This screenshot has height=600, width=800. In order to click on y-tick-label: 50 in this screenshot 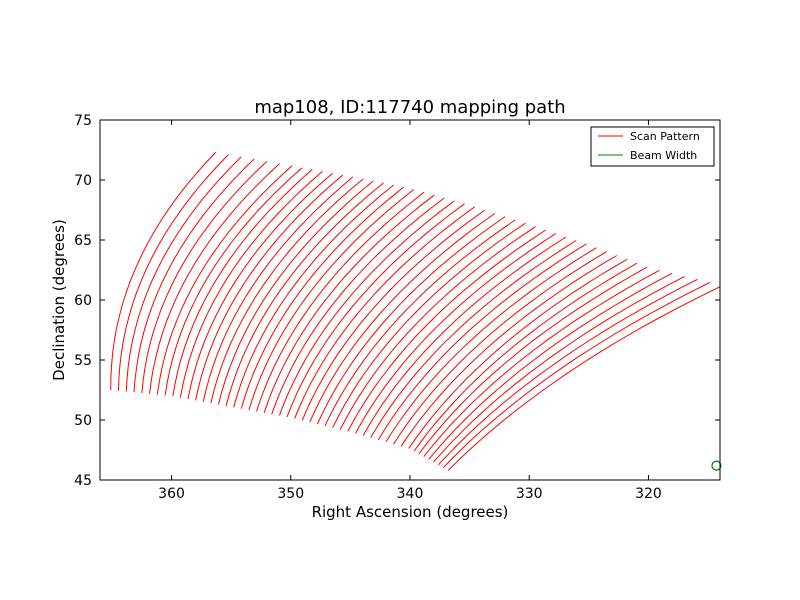, I will do `click(83, 421)`.